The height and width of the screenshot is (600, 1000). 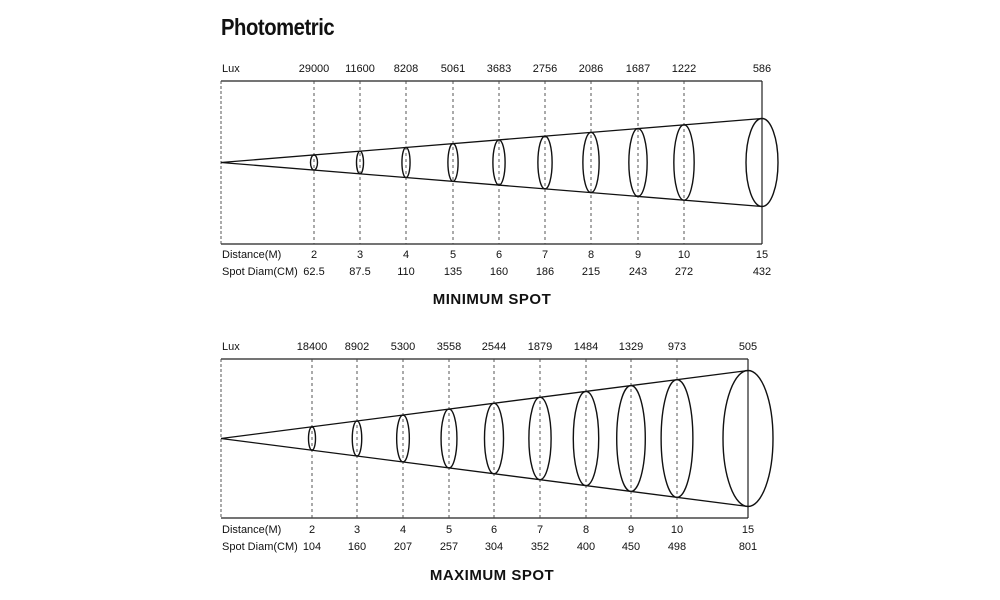 What do you see at coordinates (762, 69) in the screenshot?
I see `lux-value: 586` at bounding box center [762, 69].